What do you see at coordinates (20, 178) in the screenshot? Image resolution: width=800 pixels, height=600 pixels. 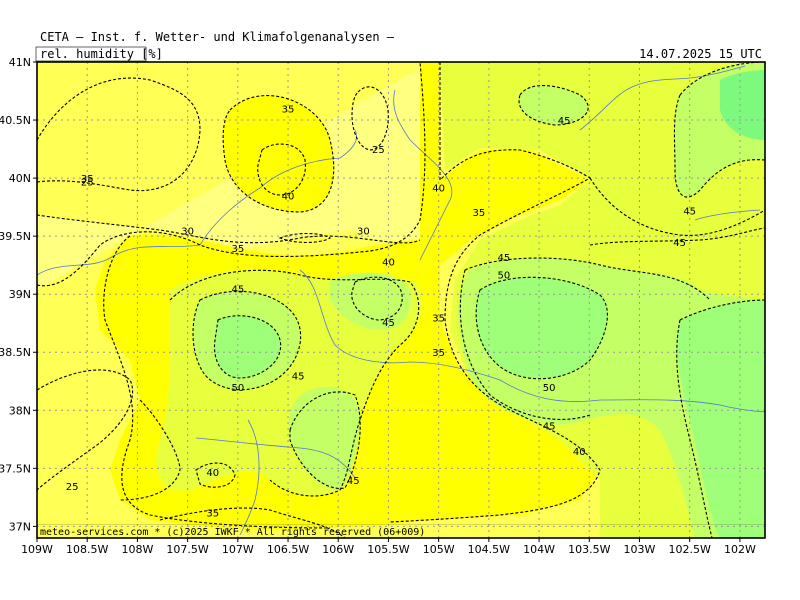 I see `y-tick-label: 40N` at bounding box center [20, 178].